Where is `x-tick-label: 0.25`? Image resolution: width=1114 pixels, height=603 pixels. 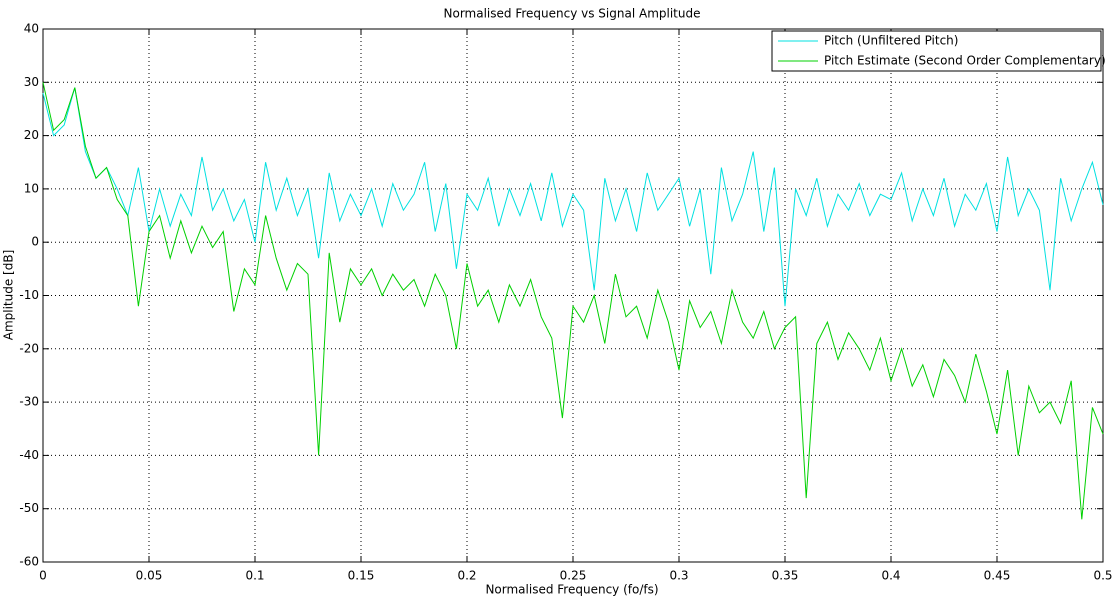
x-tick-label: 0.25 is located at coordinates (573, 576).